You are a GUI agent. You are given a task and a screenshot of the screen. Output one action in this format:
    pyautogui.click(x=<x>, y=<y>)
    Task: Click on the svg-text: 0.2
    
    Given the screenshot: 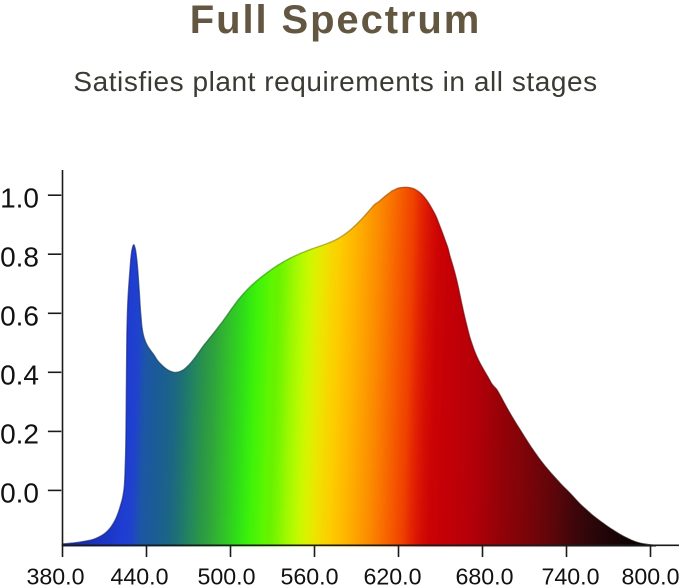 What is the action you would take?
    pyautogui.click(x=19, y=434)
    